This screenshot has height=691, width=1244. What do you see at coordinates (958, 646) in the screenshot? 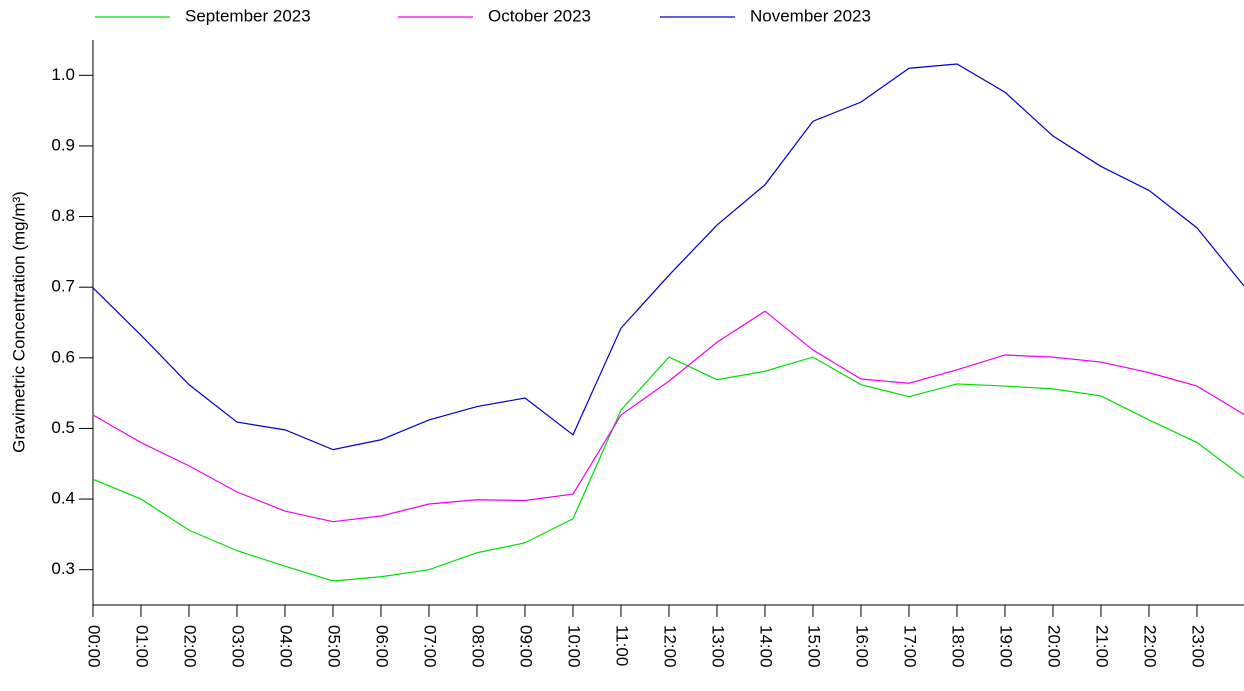
I see `x-tick-label: 18:00` at bounding box center [958, 646].